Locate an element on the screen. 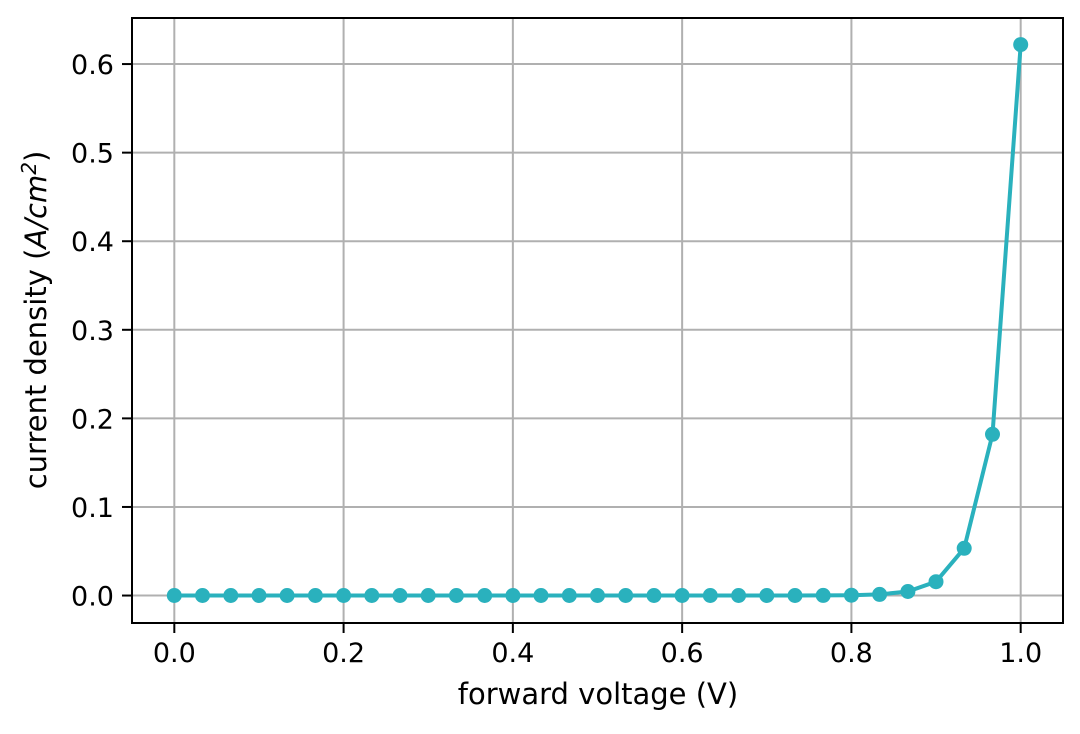  y-tick-label: 0.4 is located at coordinates (92, 242).